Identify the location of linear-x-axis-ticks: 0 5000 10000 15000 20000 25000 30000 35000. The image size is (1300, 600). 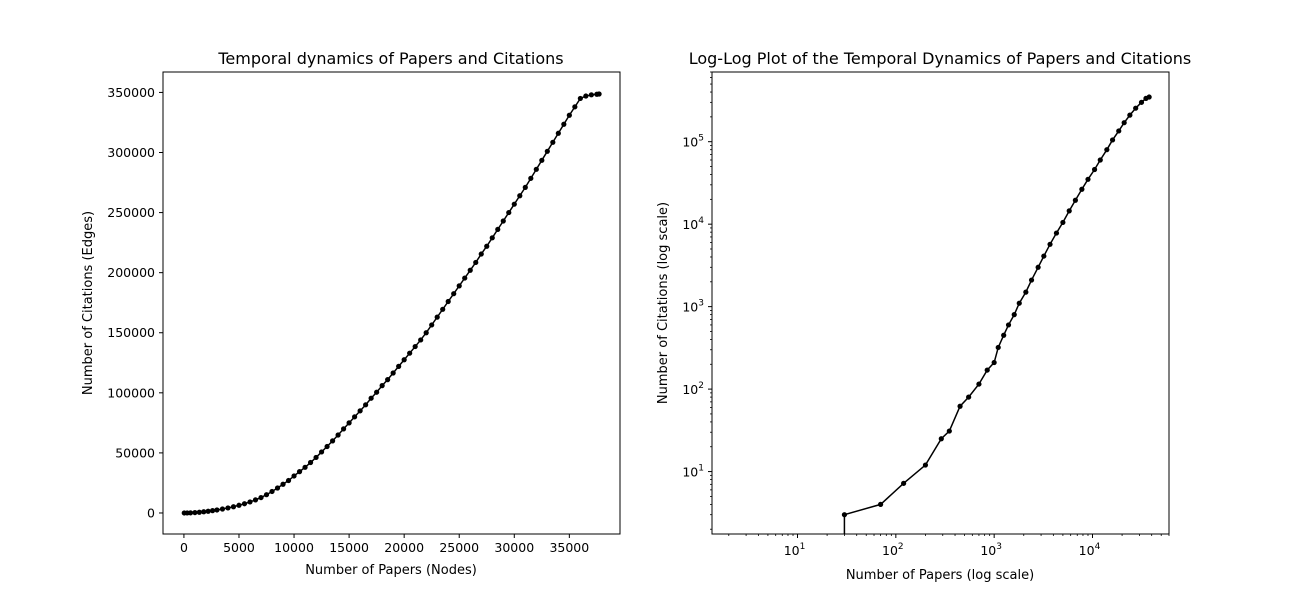
(384, 544).